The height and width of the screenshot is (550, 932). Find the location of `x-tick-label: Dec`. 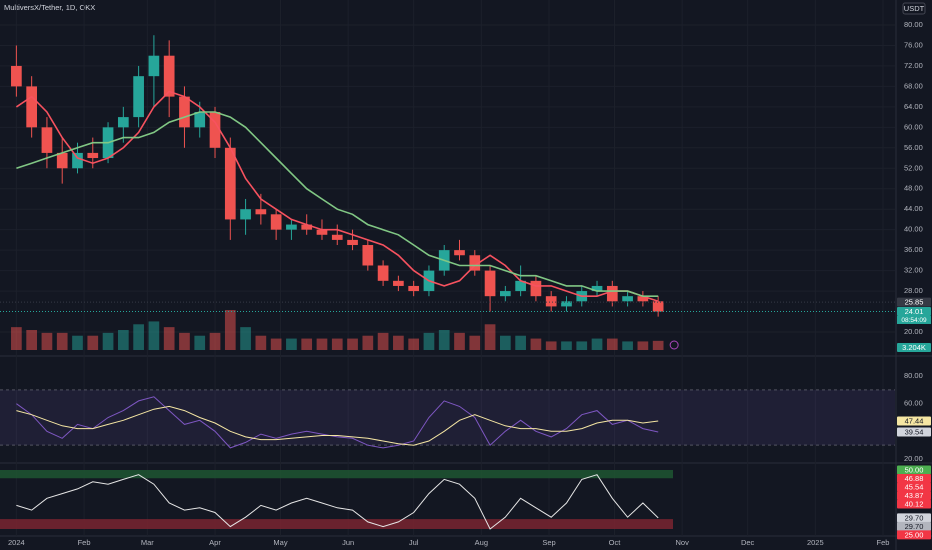

x-tick-label: Dec is located at coordinates (748, 542).